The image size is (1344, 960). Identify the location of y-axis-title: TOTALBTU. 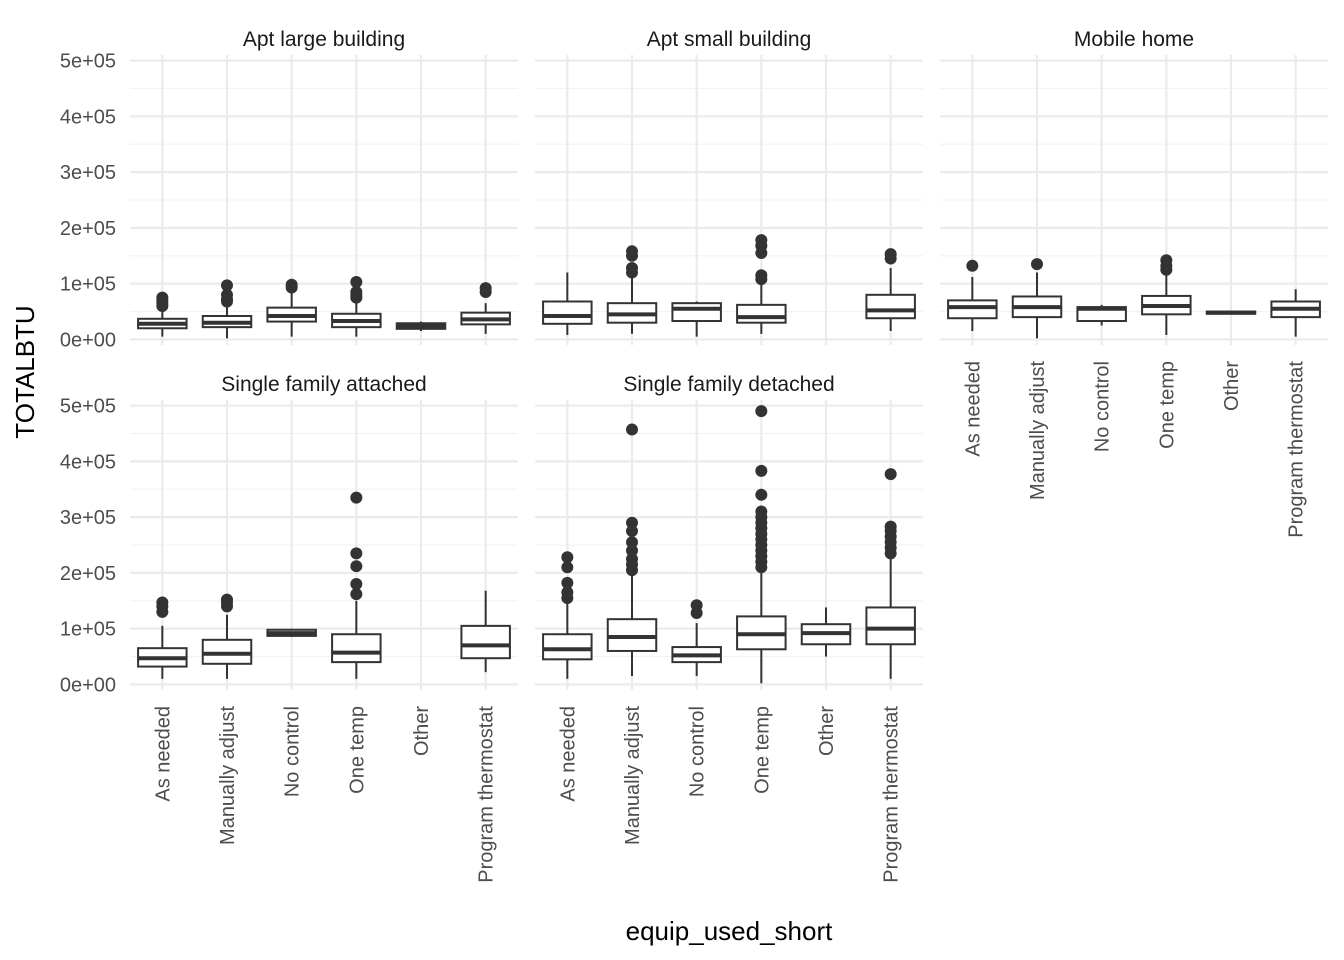
(25, 371).